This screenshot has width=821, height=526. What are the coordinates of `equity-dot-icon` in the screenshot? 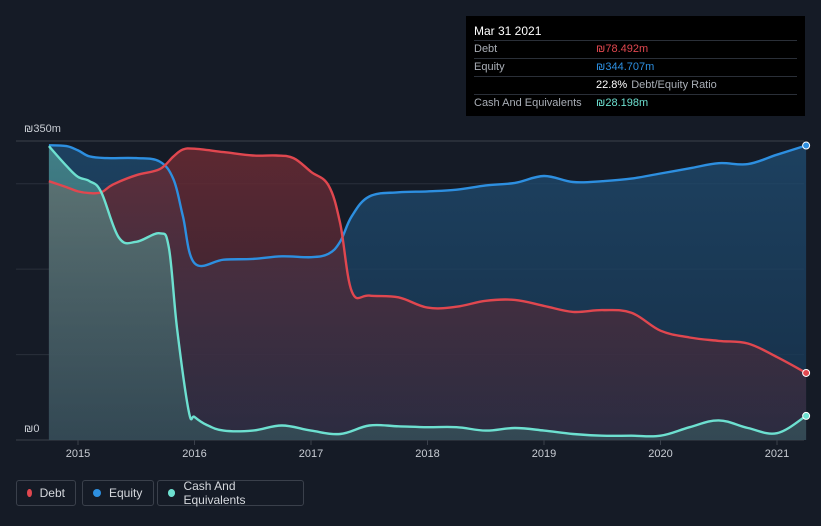 It's located at (97, 493).